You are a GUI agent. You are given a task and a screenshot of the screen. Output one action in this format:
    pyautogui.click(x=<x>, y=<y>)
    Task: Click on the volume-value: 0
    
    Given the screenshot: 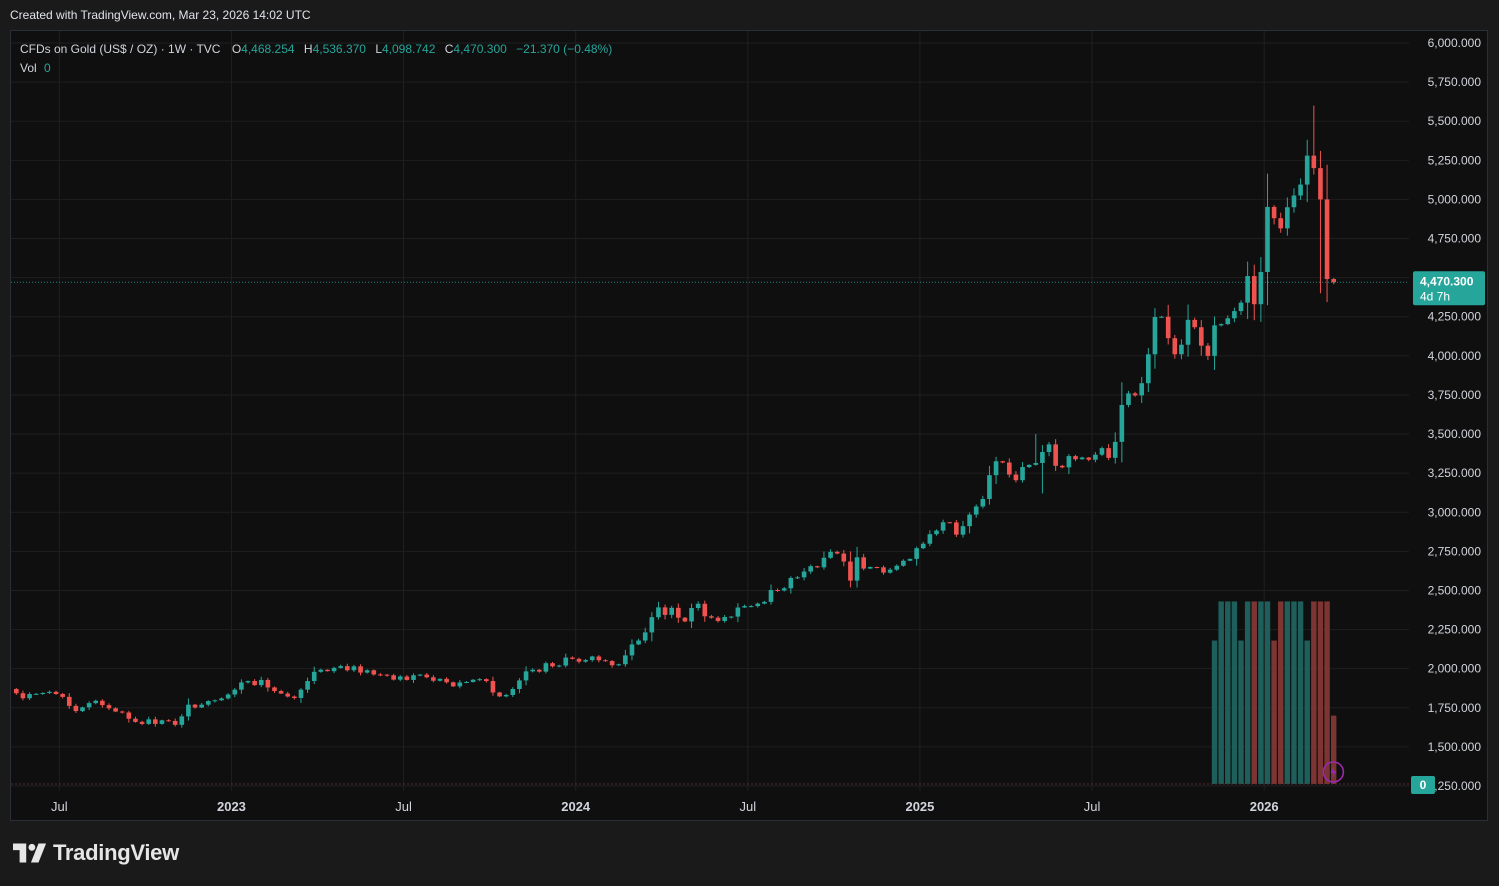 What is the action you would take?
    pyautogui.click(x=47, y=68)
    